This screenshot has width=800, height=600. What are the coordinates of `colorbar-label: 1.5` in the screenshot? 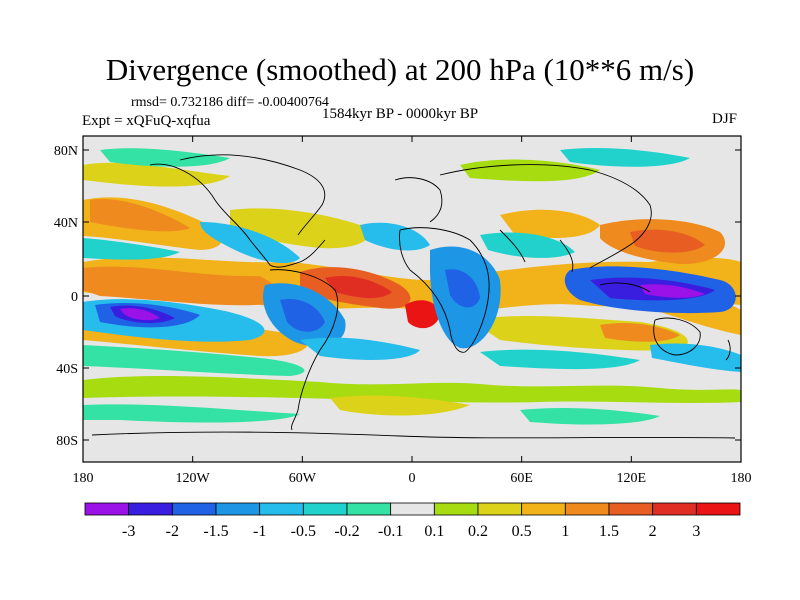 It's located at (609, 531).